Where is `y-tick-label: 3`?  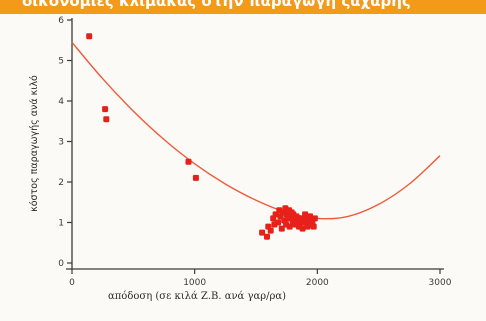
y-tick-label: 3 is located at coordinates (61, 143).